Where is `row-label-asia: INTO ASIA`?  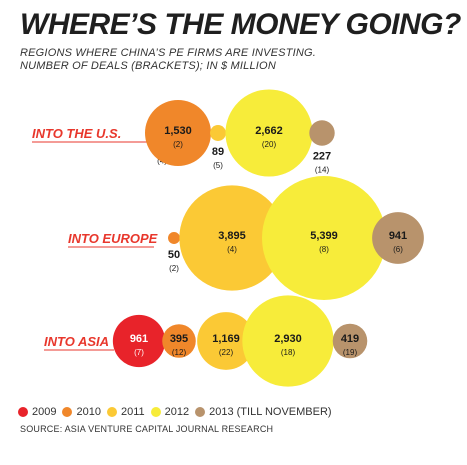
row-label-asia: INTO ASIA is located at coordinates (76, 341).